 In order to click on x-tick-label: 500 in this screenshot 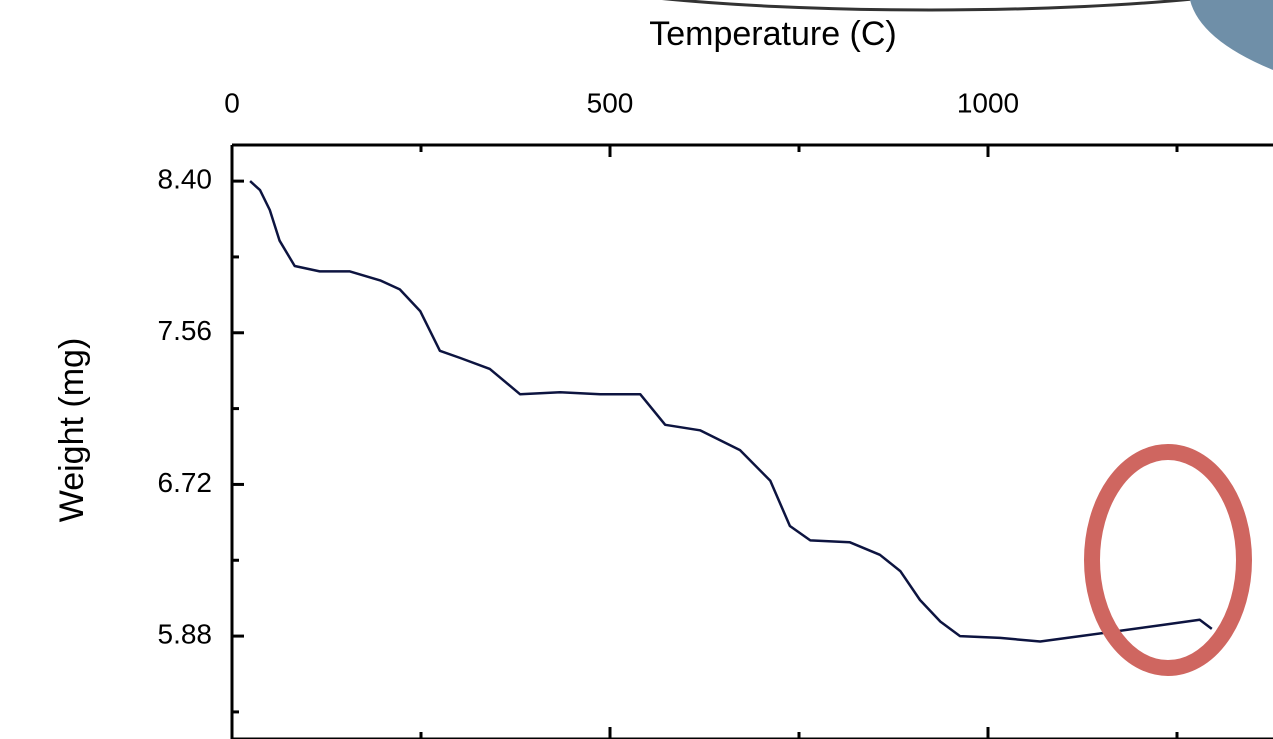, I will do `click(610, 102)`.